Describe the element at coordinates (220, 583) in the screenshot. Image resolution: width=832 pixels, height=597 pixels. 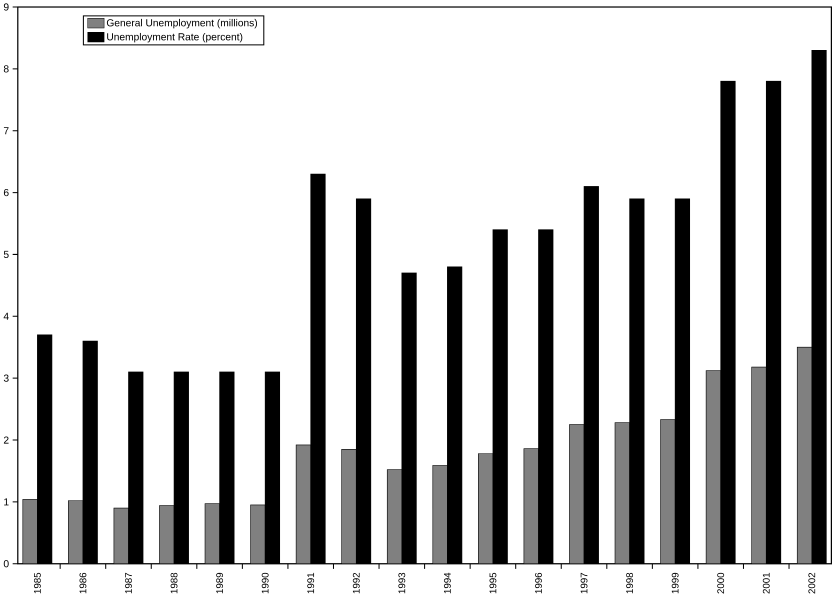
I see `x-tick-label: 1989` at that location.